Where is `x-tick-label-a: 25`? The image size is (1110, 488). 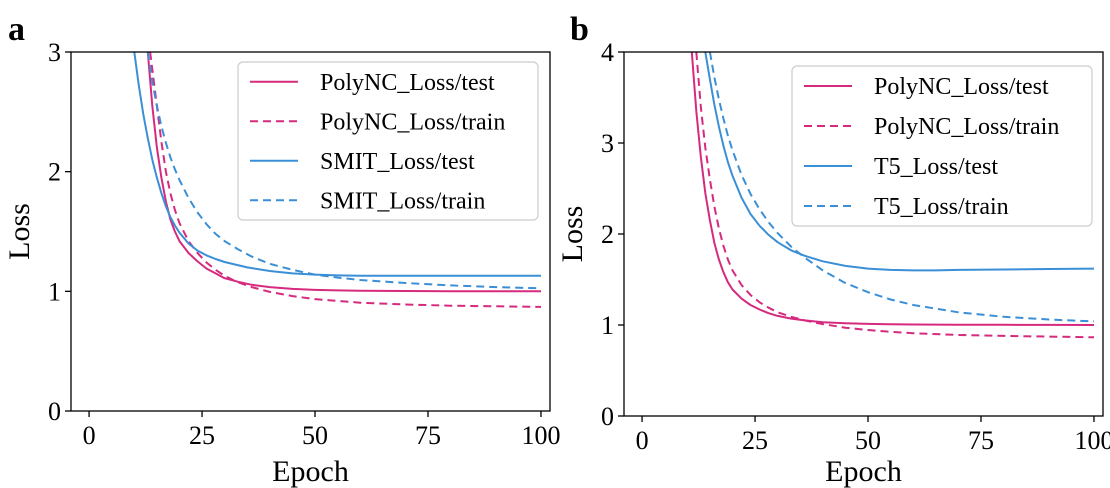
x-tick-label-a: 25 is located at coordinates (202, 435).